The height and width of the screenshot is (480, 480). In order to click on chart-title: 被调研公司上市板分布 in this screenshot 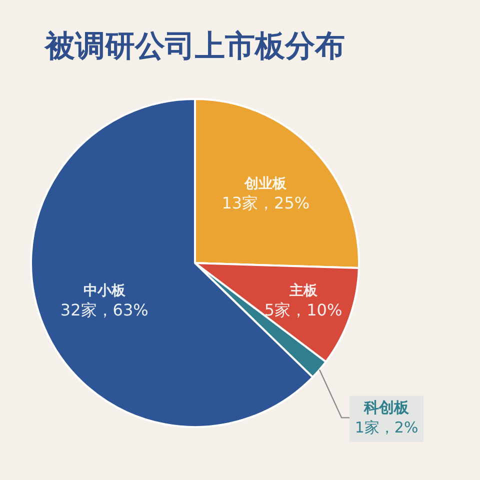, I will do `click(194, 46)`.